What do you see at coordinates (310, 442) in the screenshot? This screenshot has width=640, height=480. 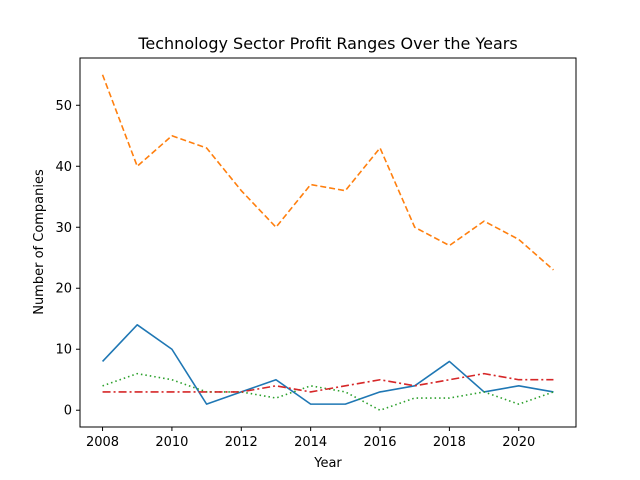 I see `x-tick-label: 2014` at bounding box center [310, 442].